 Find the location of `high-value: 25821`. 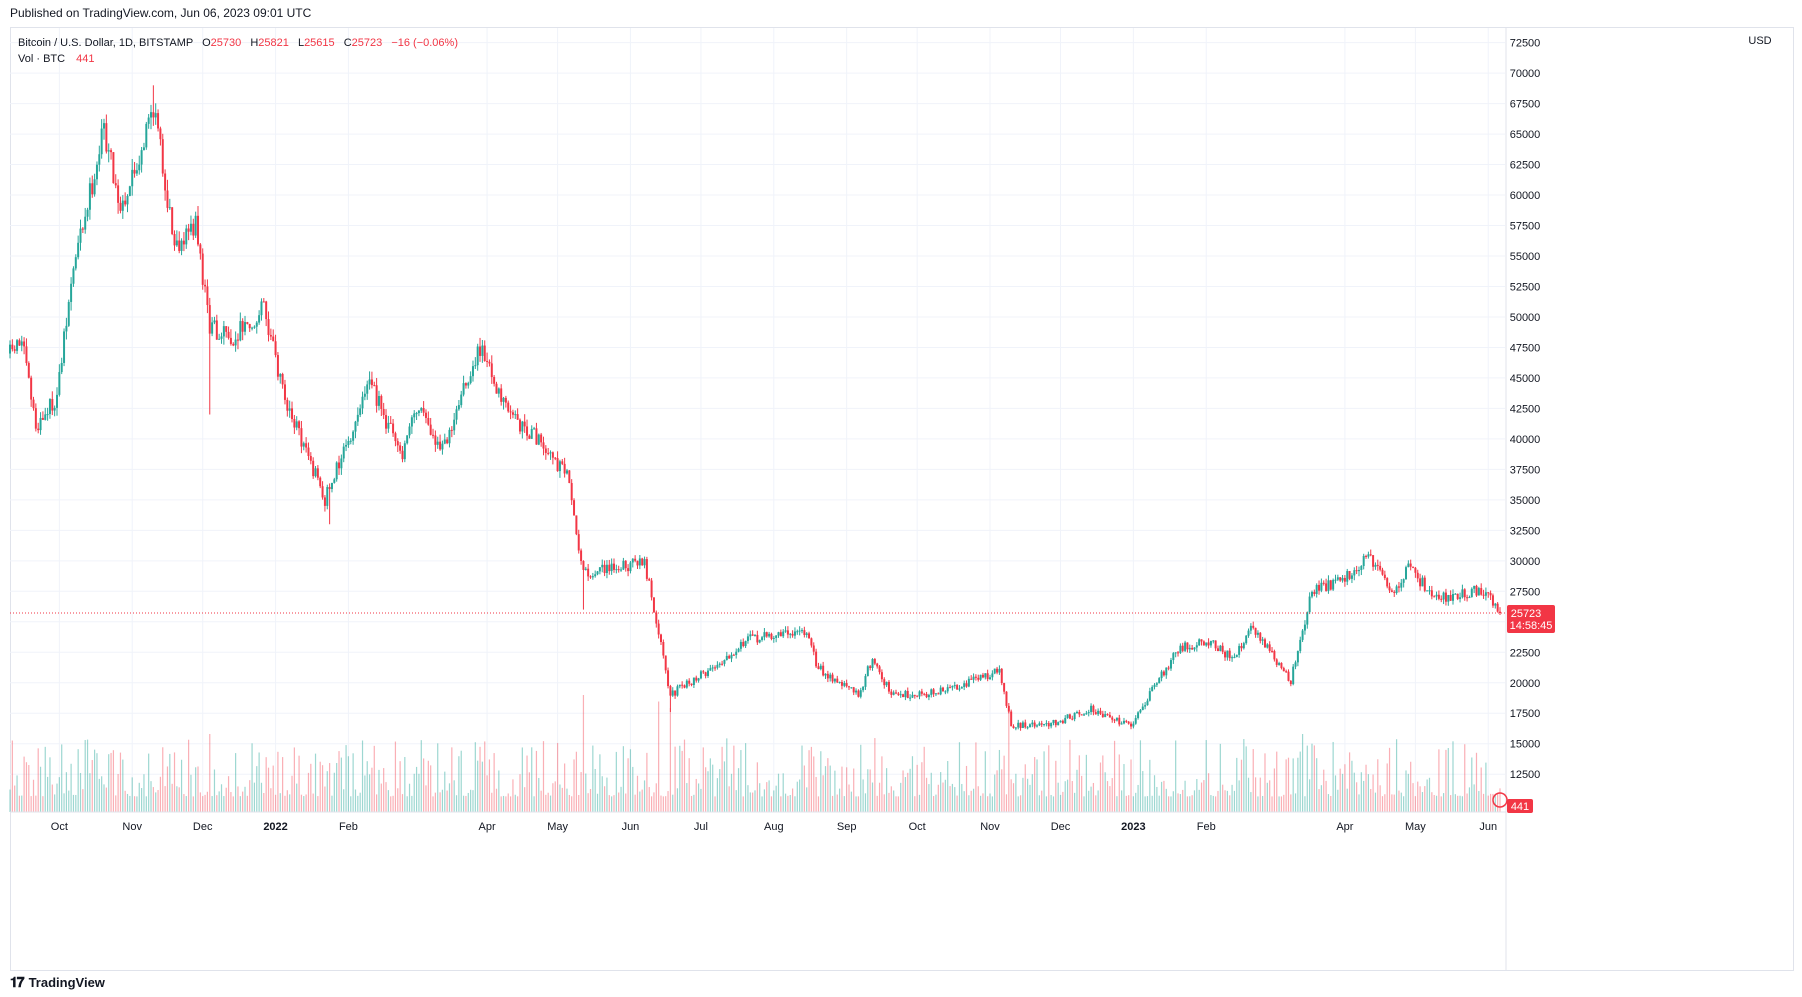

high-value: 25821 is located at coordinates (273, 43).